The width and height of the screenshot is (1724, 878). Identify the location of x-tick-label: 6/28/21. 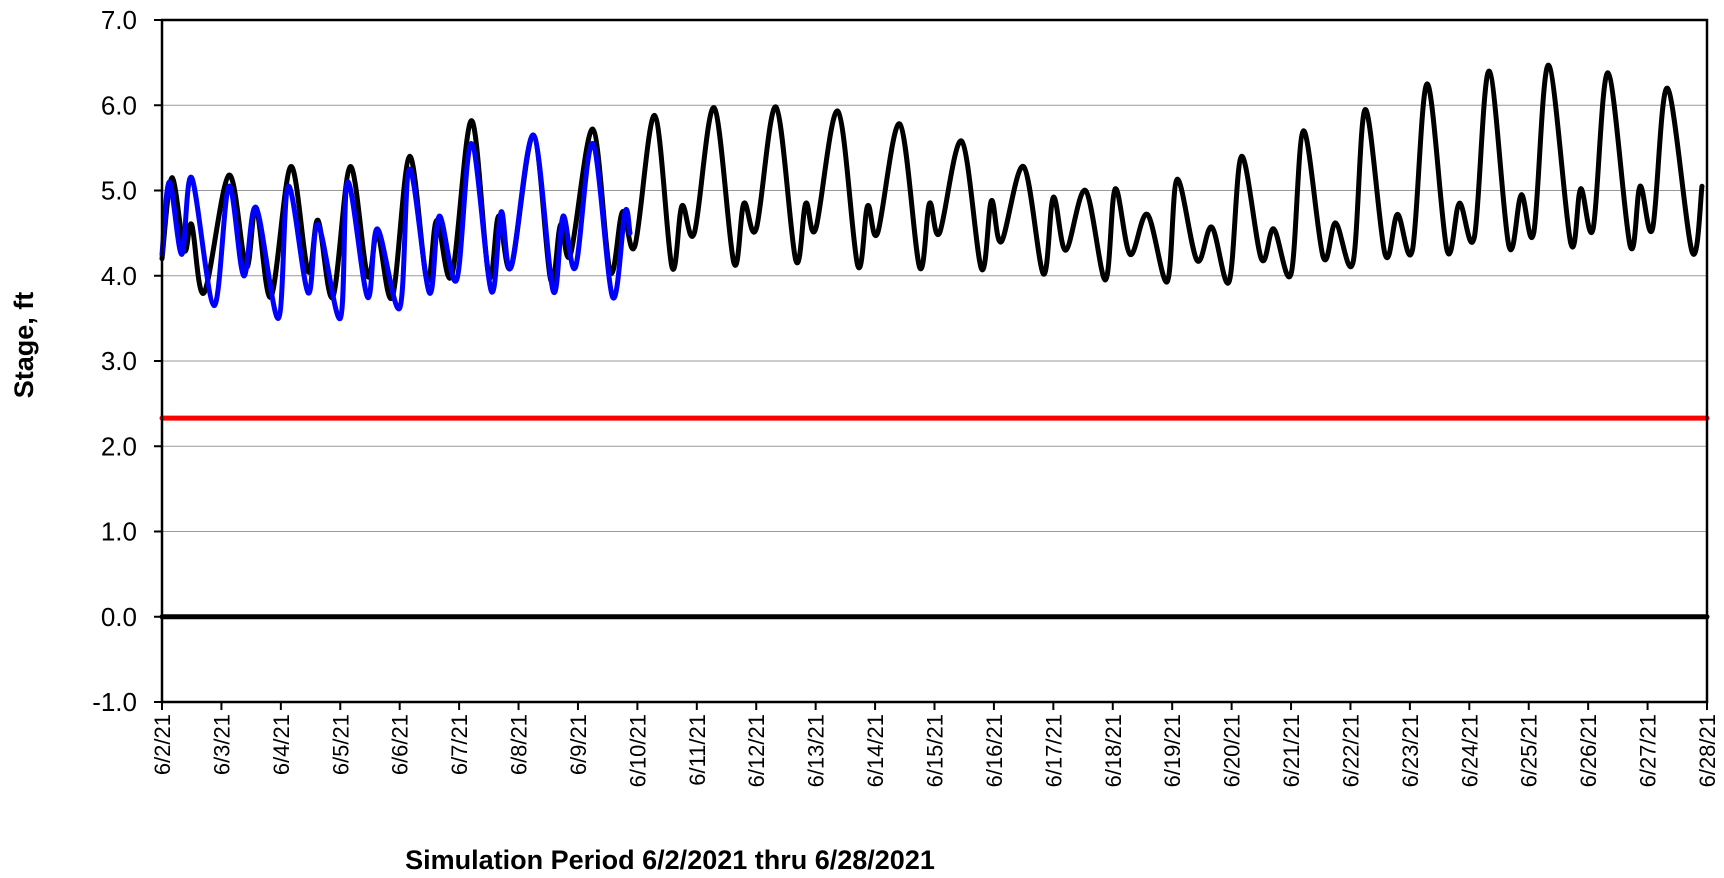
(1707, 750).